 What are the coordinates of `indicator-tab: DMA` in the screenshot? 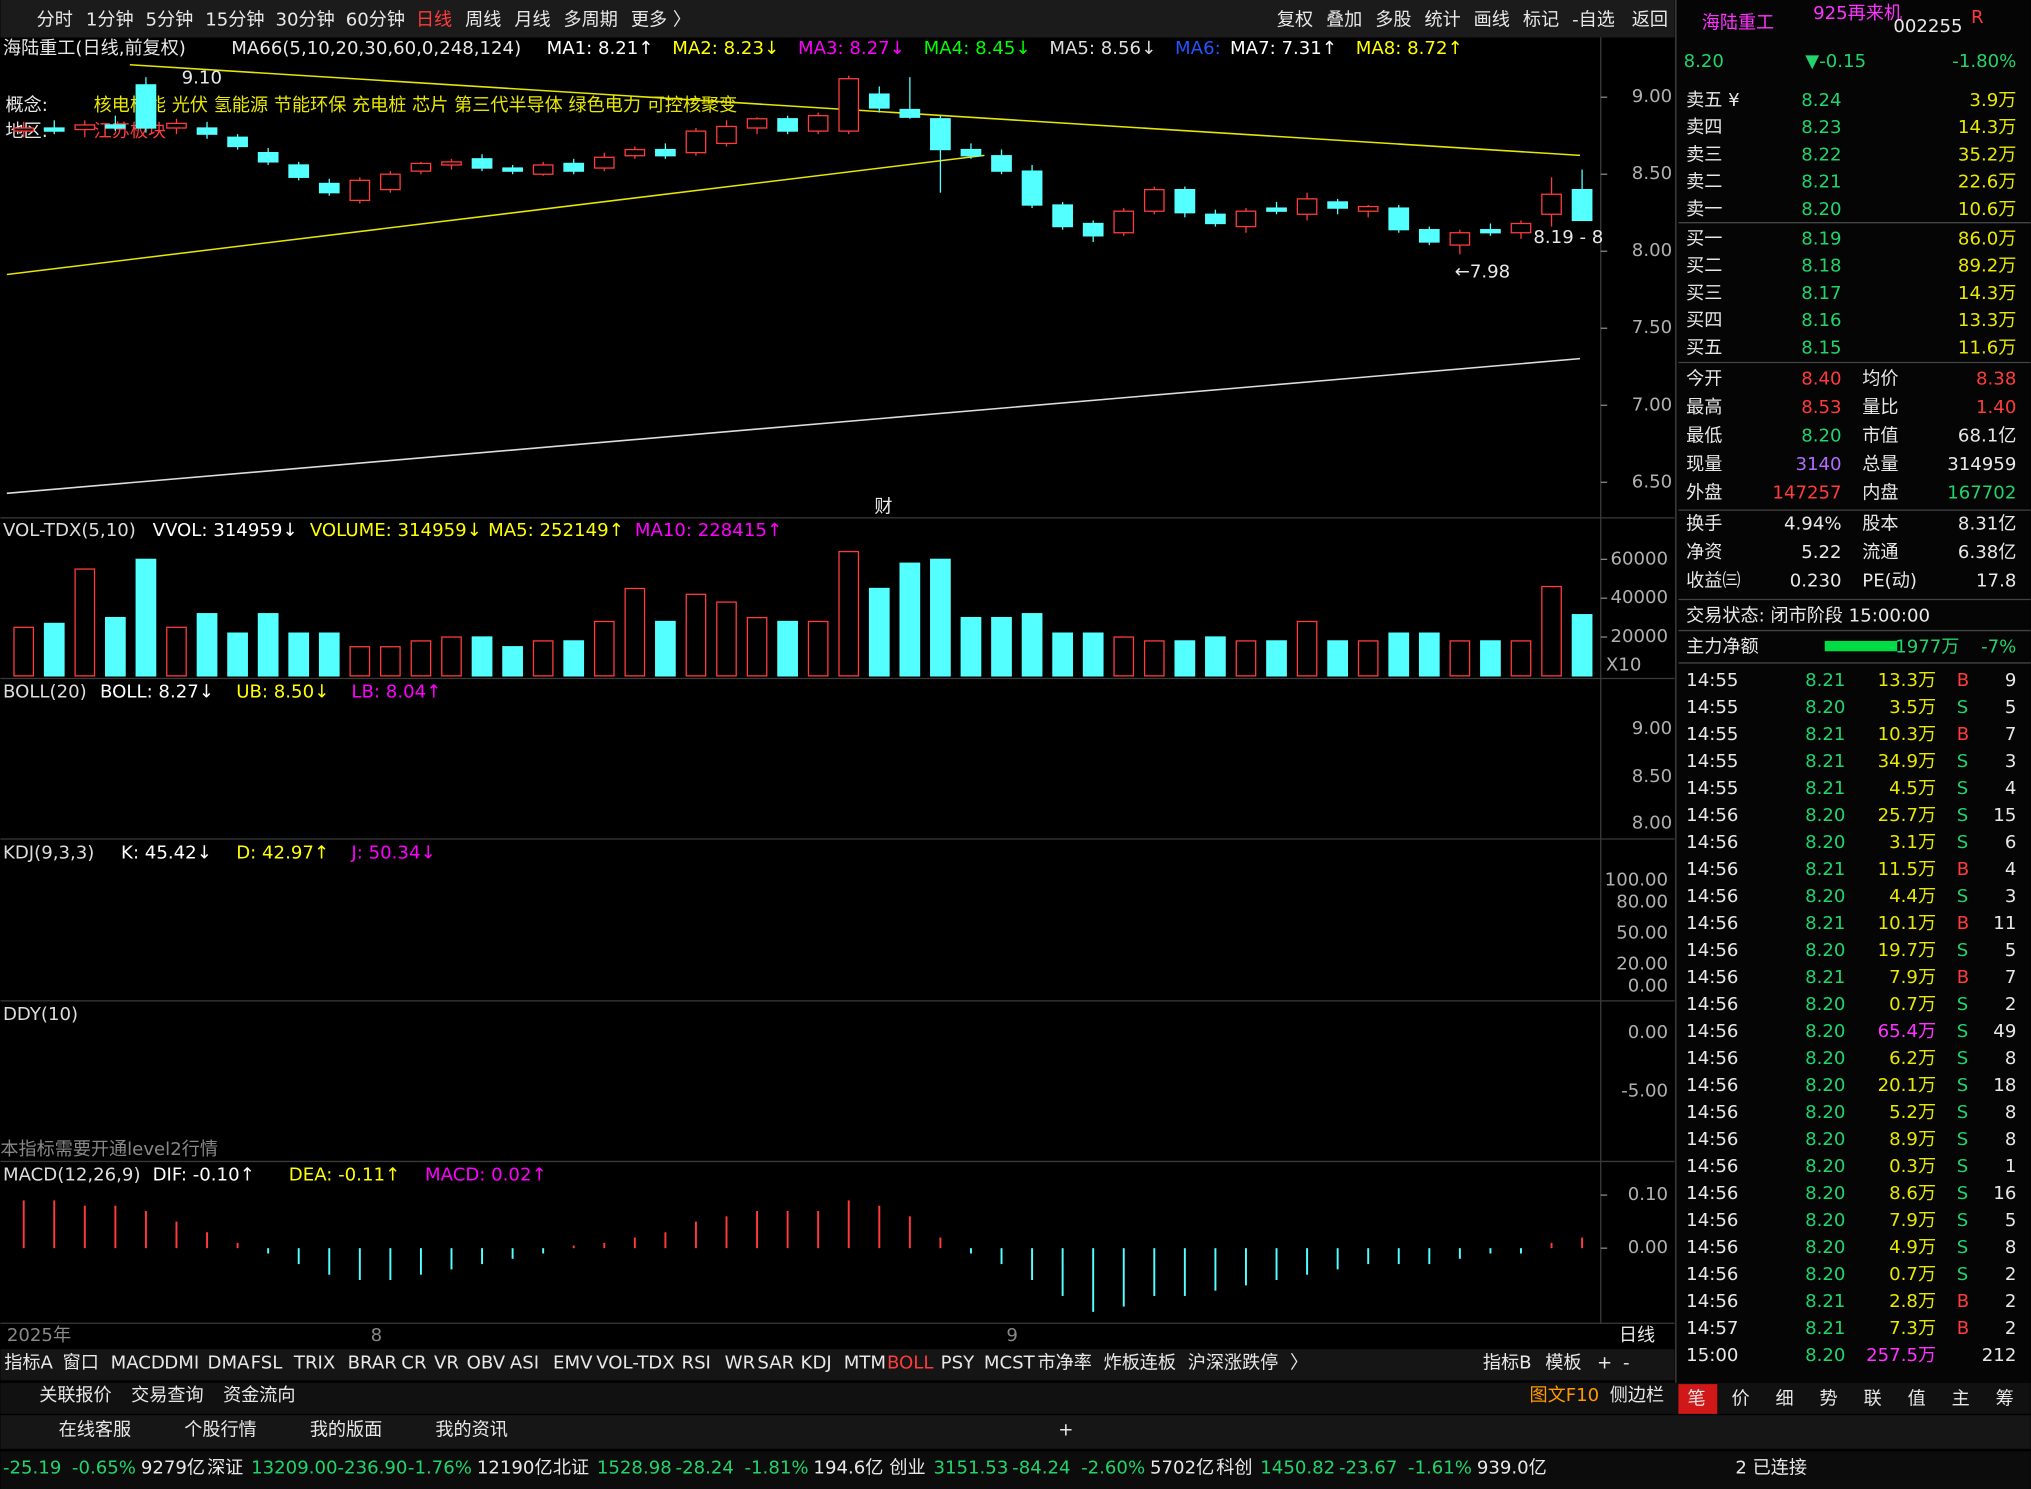 It's located at (229, 1362).